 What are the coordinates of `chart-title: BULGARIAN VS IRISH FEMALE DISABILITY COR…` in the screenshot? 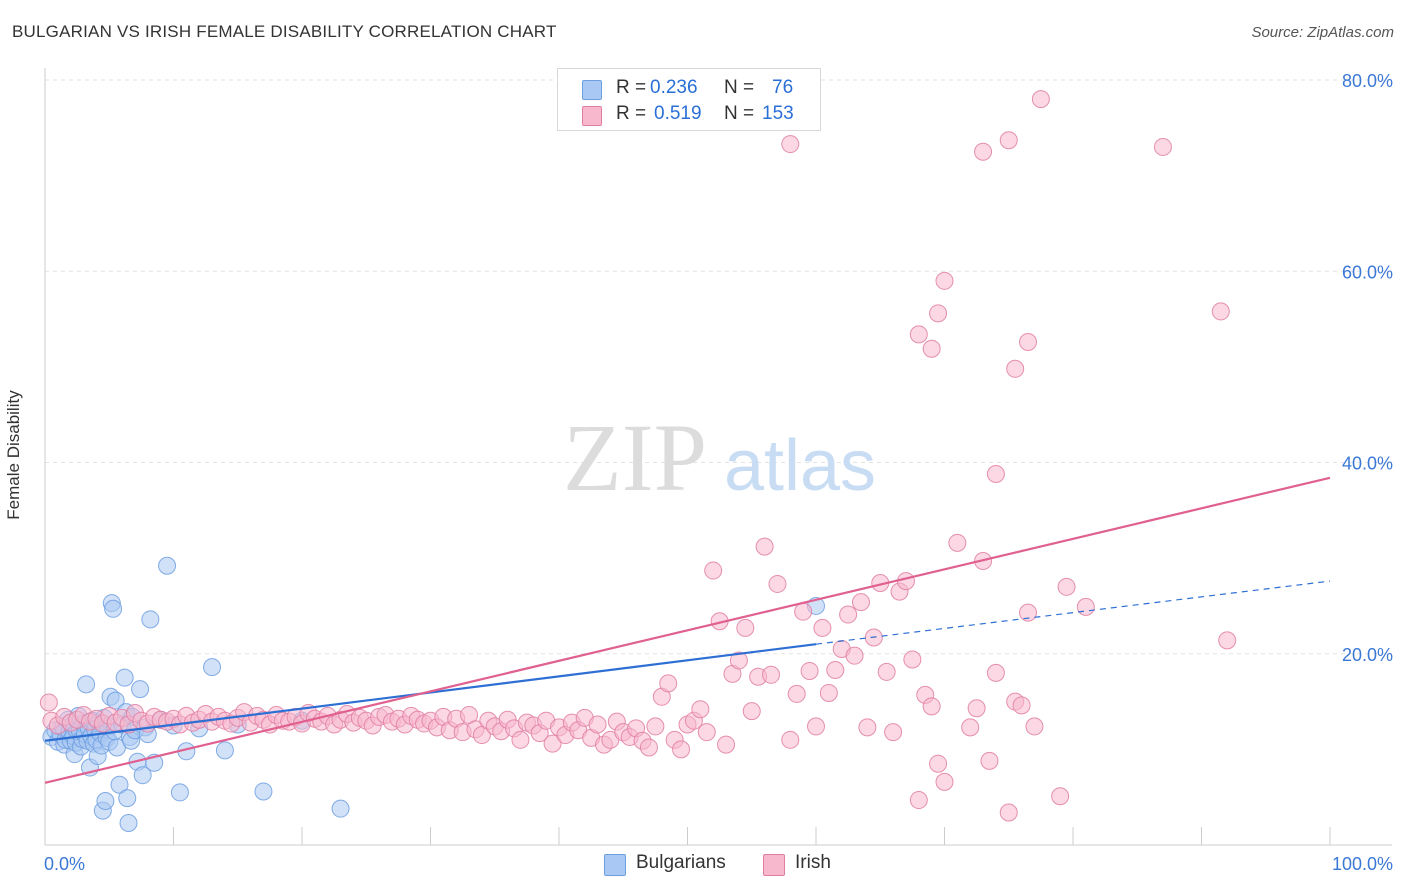 It's located at (284, 31).